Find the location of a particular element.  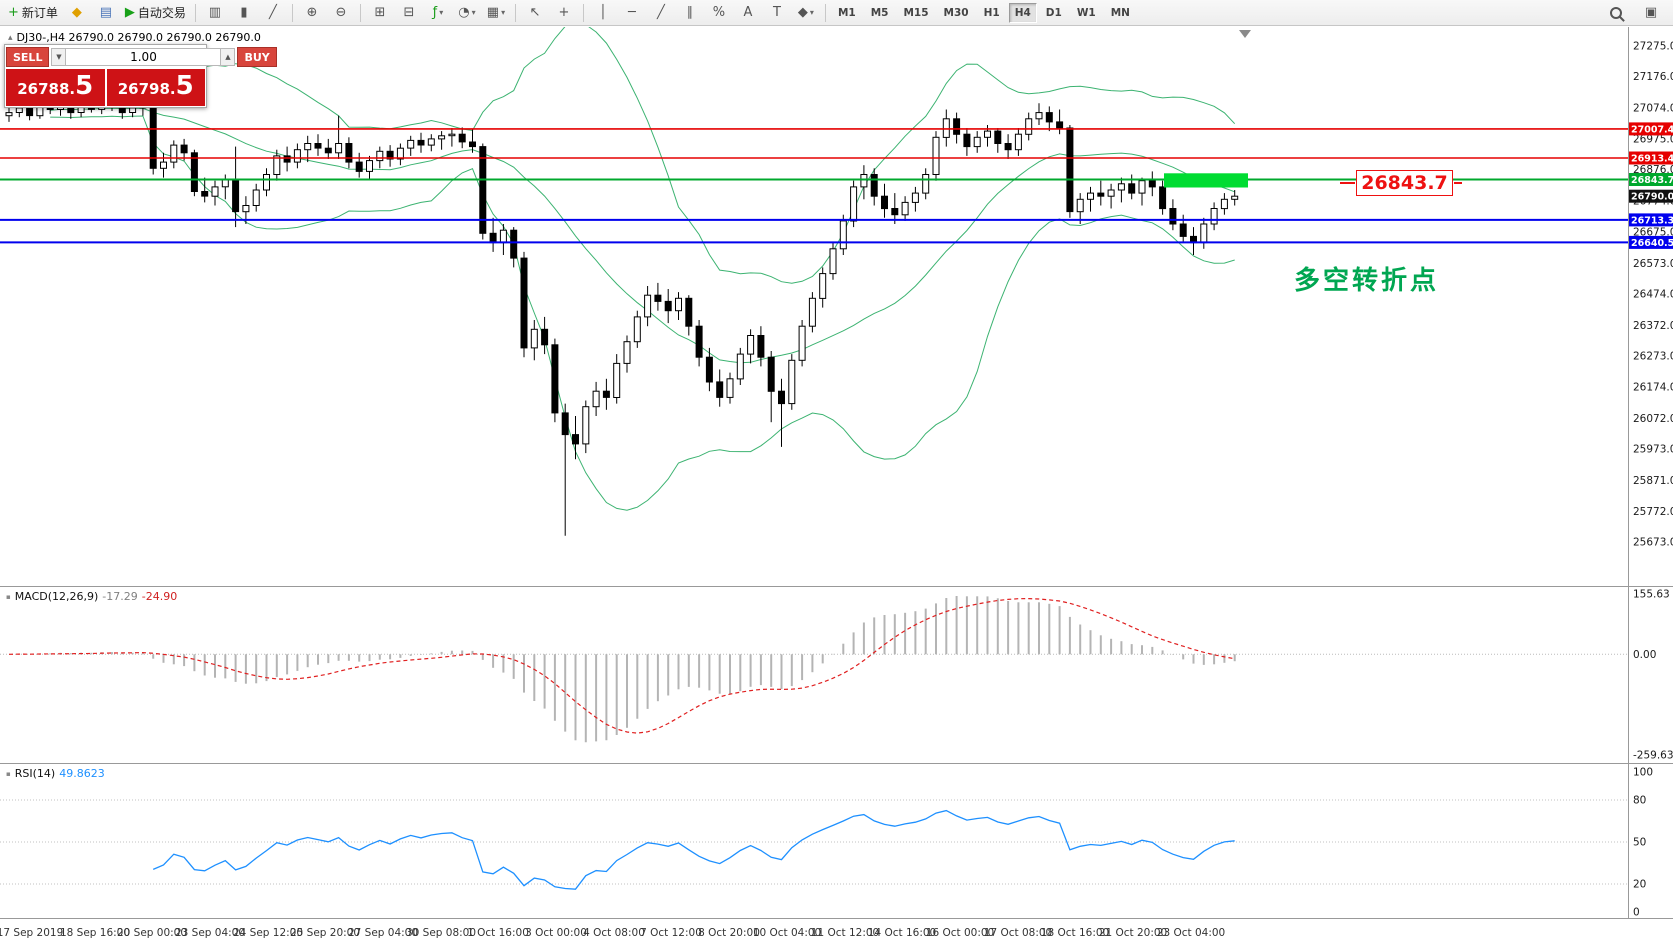

new-chart-icon: ▣ is located at coordinates (1651, 12).